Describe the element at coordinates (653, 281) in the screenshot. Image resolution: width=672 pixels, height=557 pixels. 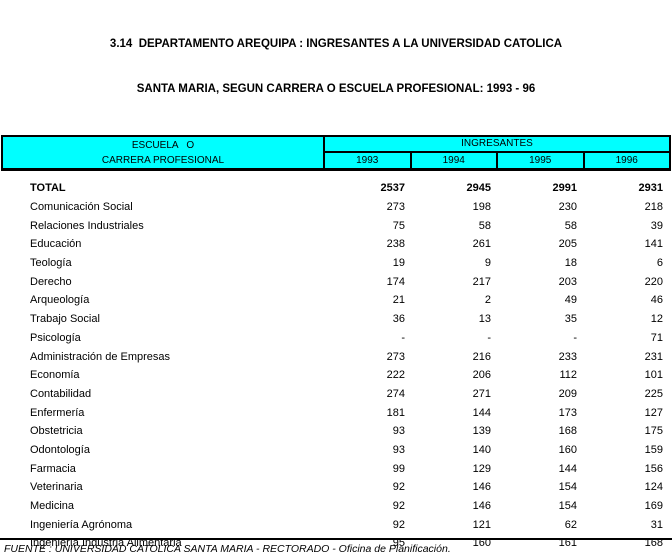
I see `cell-1996: 220` at that location.